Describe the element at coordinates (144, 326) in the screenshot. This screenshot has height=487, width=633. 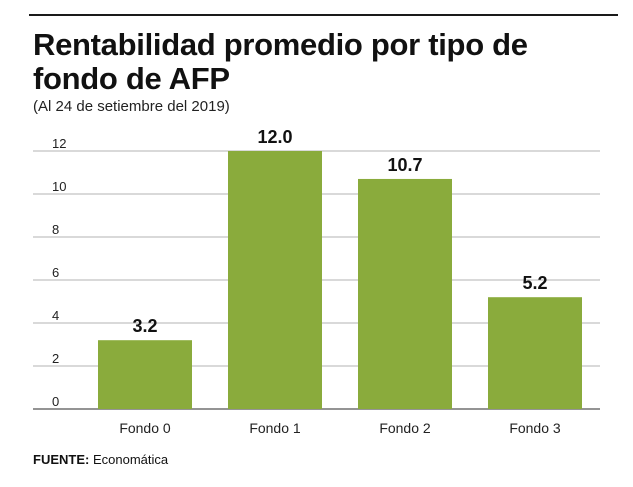
I see `bar-value-label: 3.2` at that location.